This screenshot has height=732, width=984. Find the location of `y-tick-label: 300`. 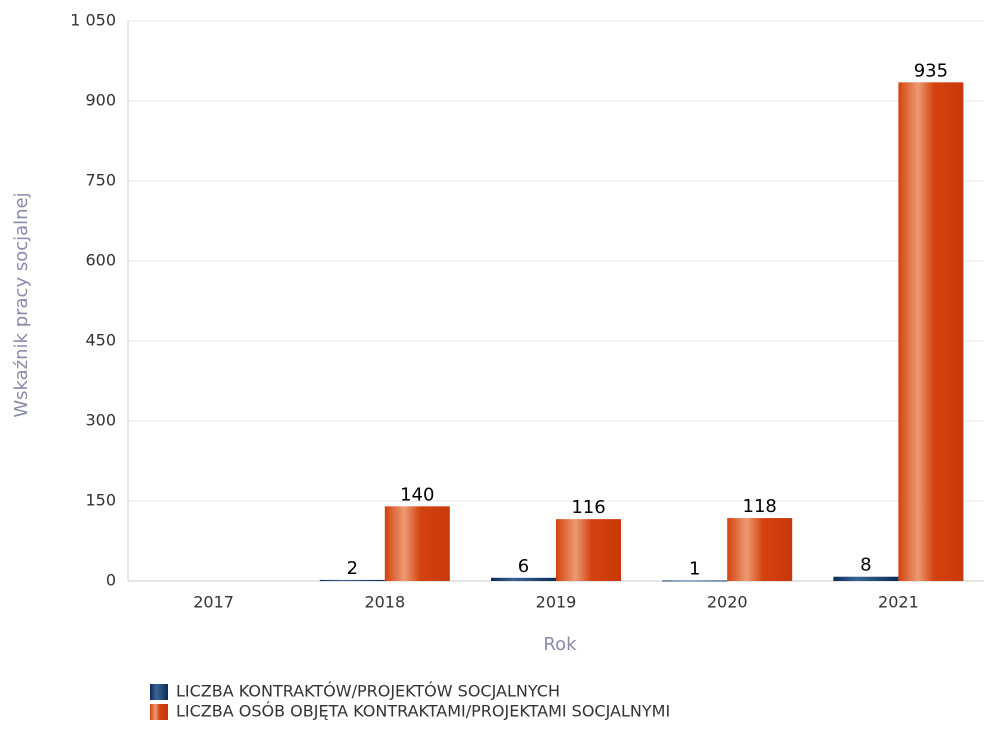

y-tick-label: 300 is located at coordinates (100, 420).